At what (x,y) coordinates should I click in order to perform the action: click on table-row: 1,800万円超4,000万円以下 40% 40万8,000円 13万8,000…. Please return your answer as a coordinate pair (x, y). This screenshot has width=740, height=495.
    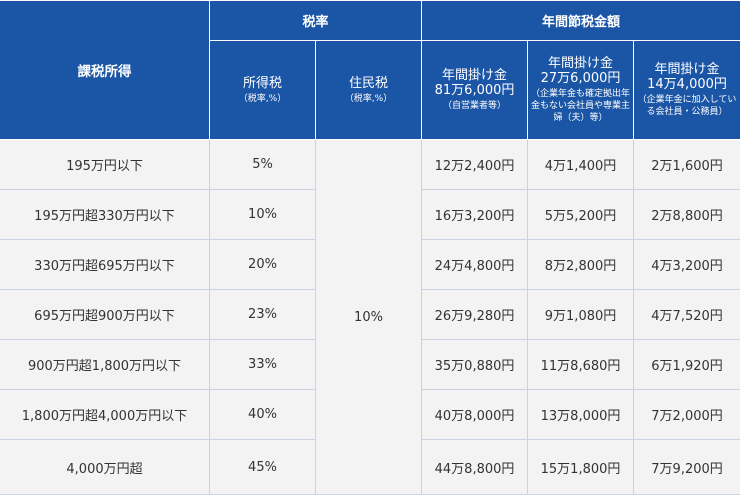
    Looking at the image, I should click on (370, 414).